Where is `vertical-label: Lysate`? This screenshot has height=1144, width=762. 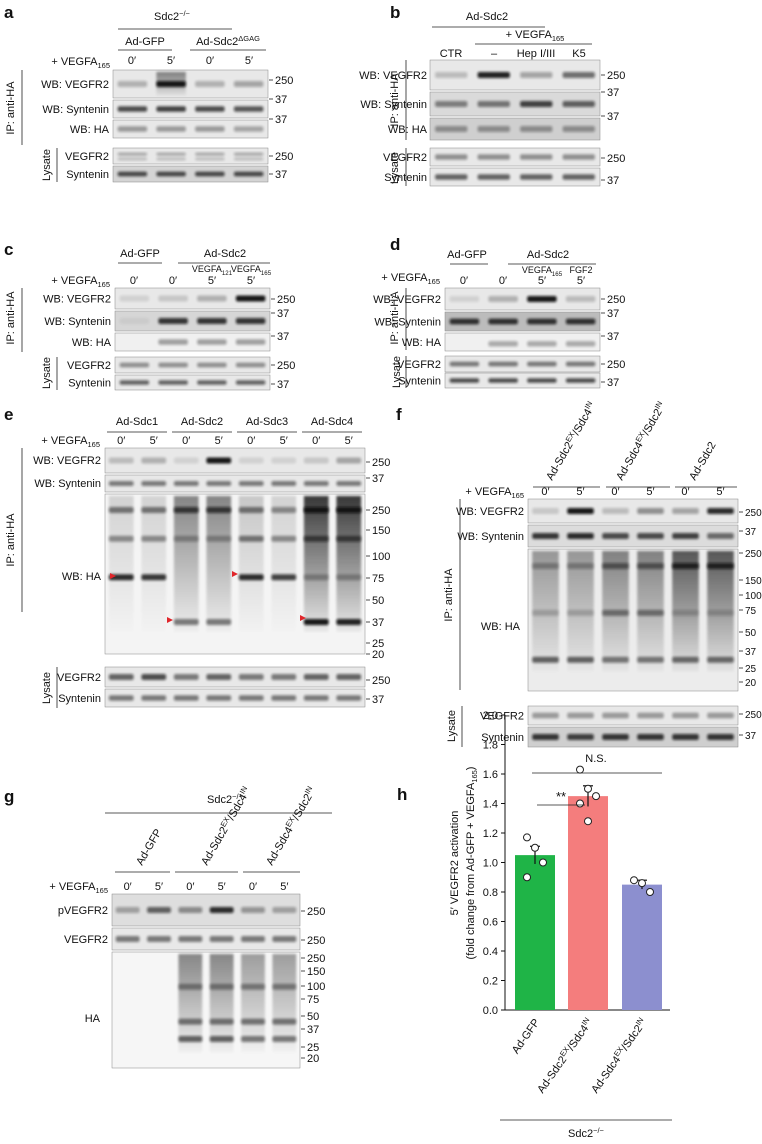 vertical-label: Lysate is located at coordinates (452, 726).